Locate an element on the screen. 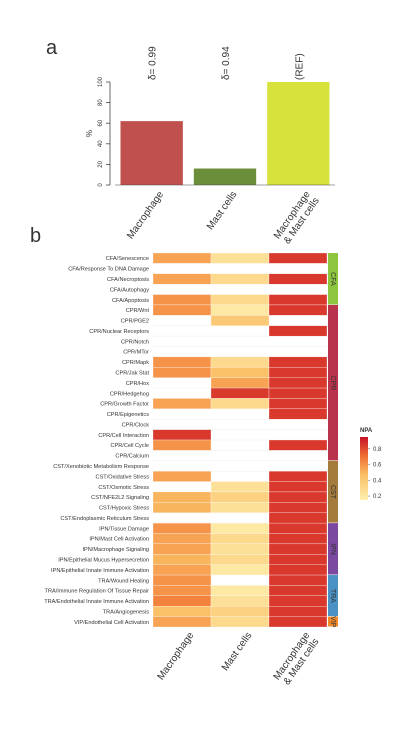  group-label: TRA is located at coordinates (332, 596).